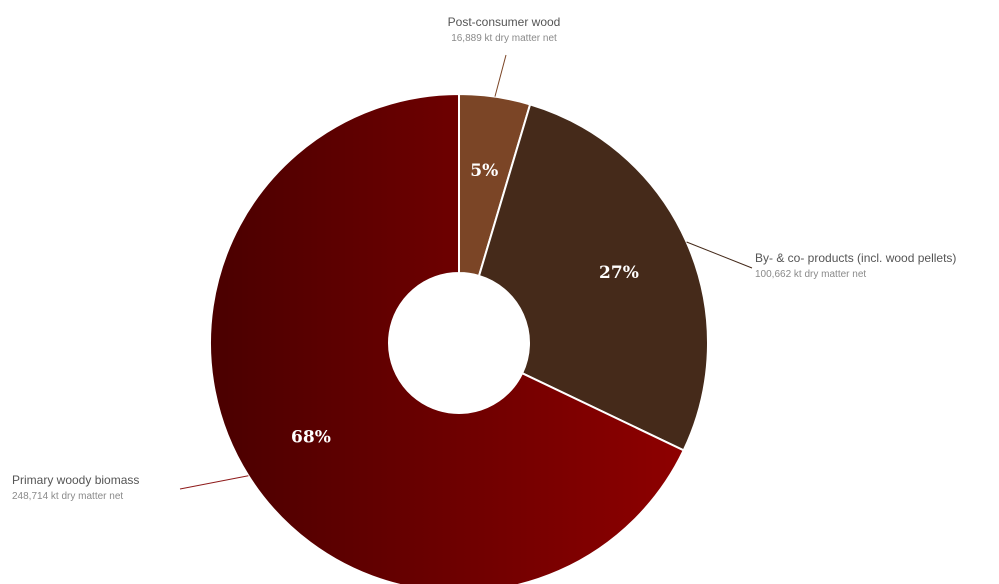  I want to click on label-post-consumer-wood-value: 16,889 kt dry matter net, so click(504, 38).